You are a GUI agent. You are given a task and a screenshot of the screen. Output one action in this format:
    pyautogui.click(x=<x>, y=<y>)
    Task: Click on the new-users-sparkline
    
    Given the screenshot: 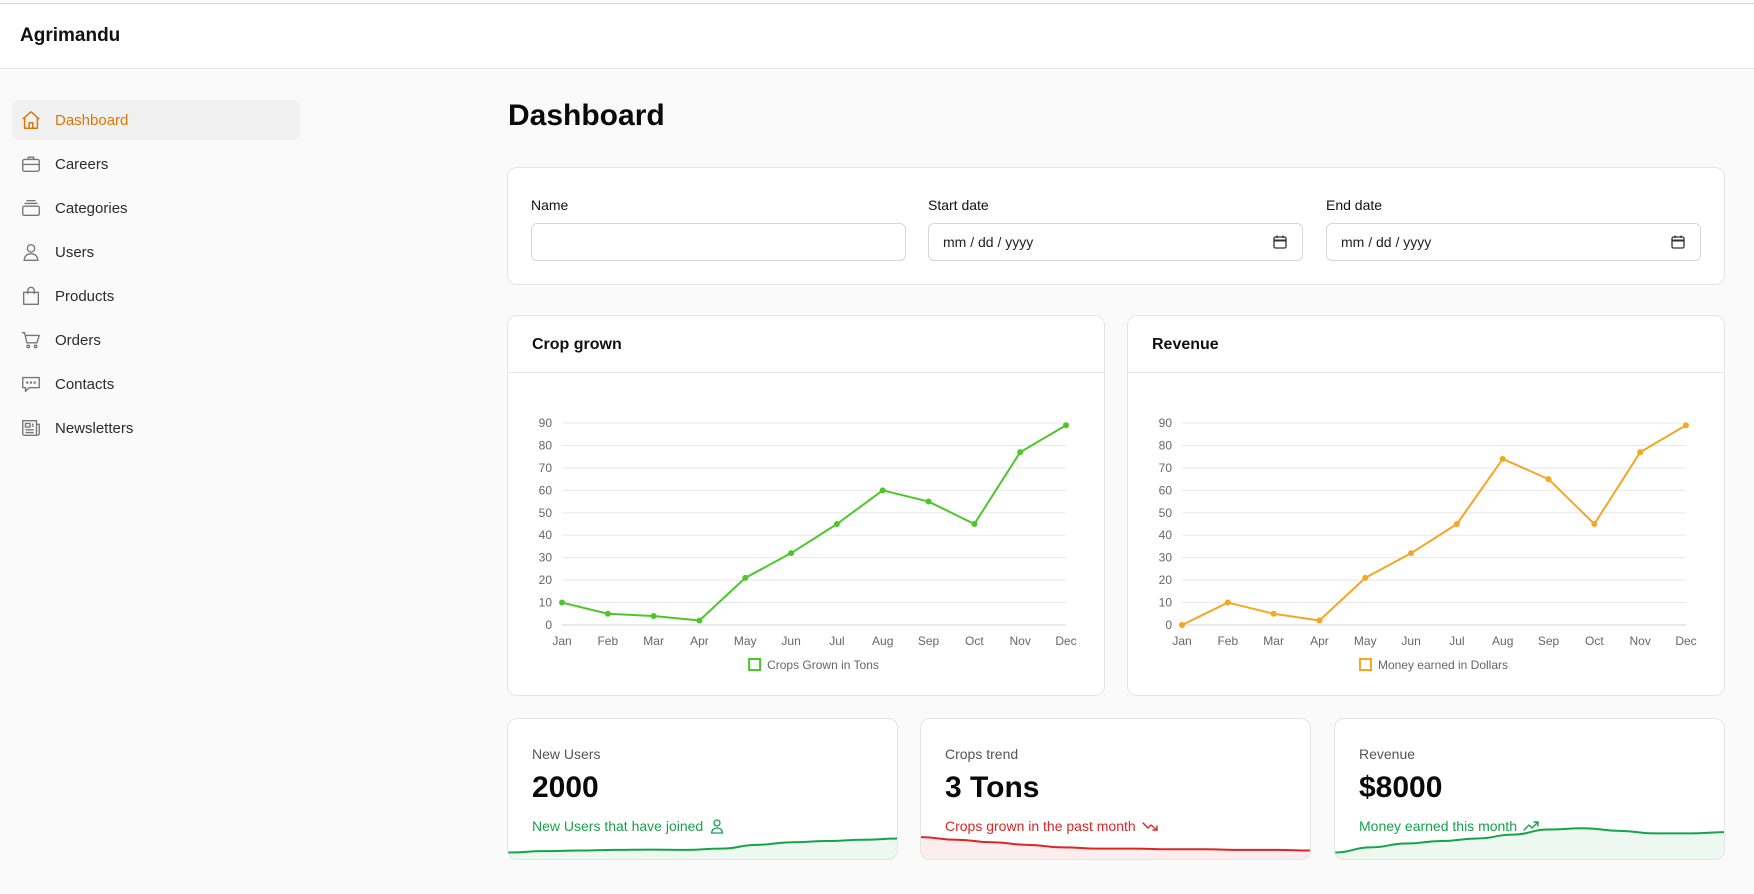 What is the action you would take?
    pyautogui.click(x=702, y=848)
    